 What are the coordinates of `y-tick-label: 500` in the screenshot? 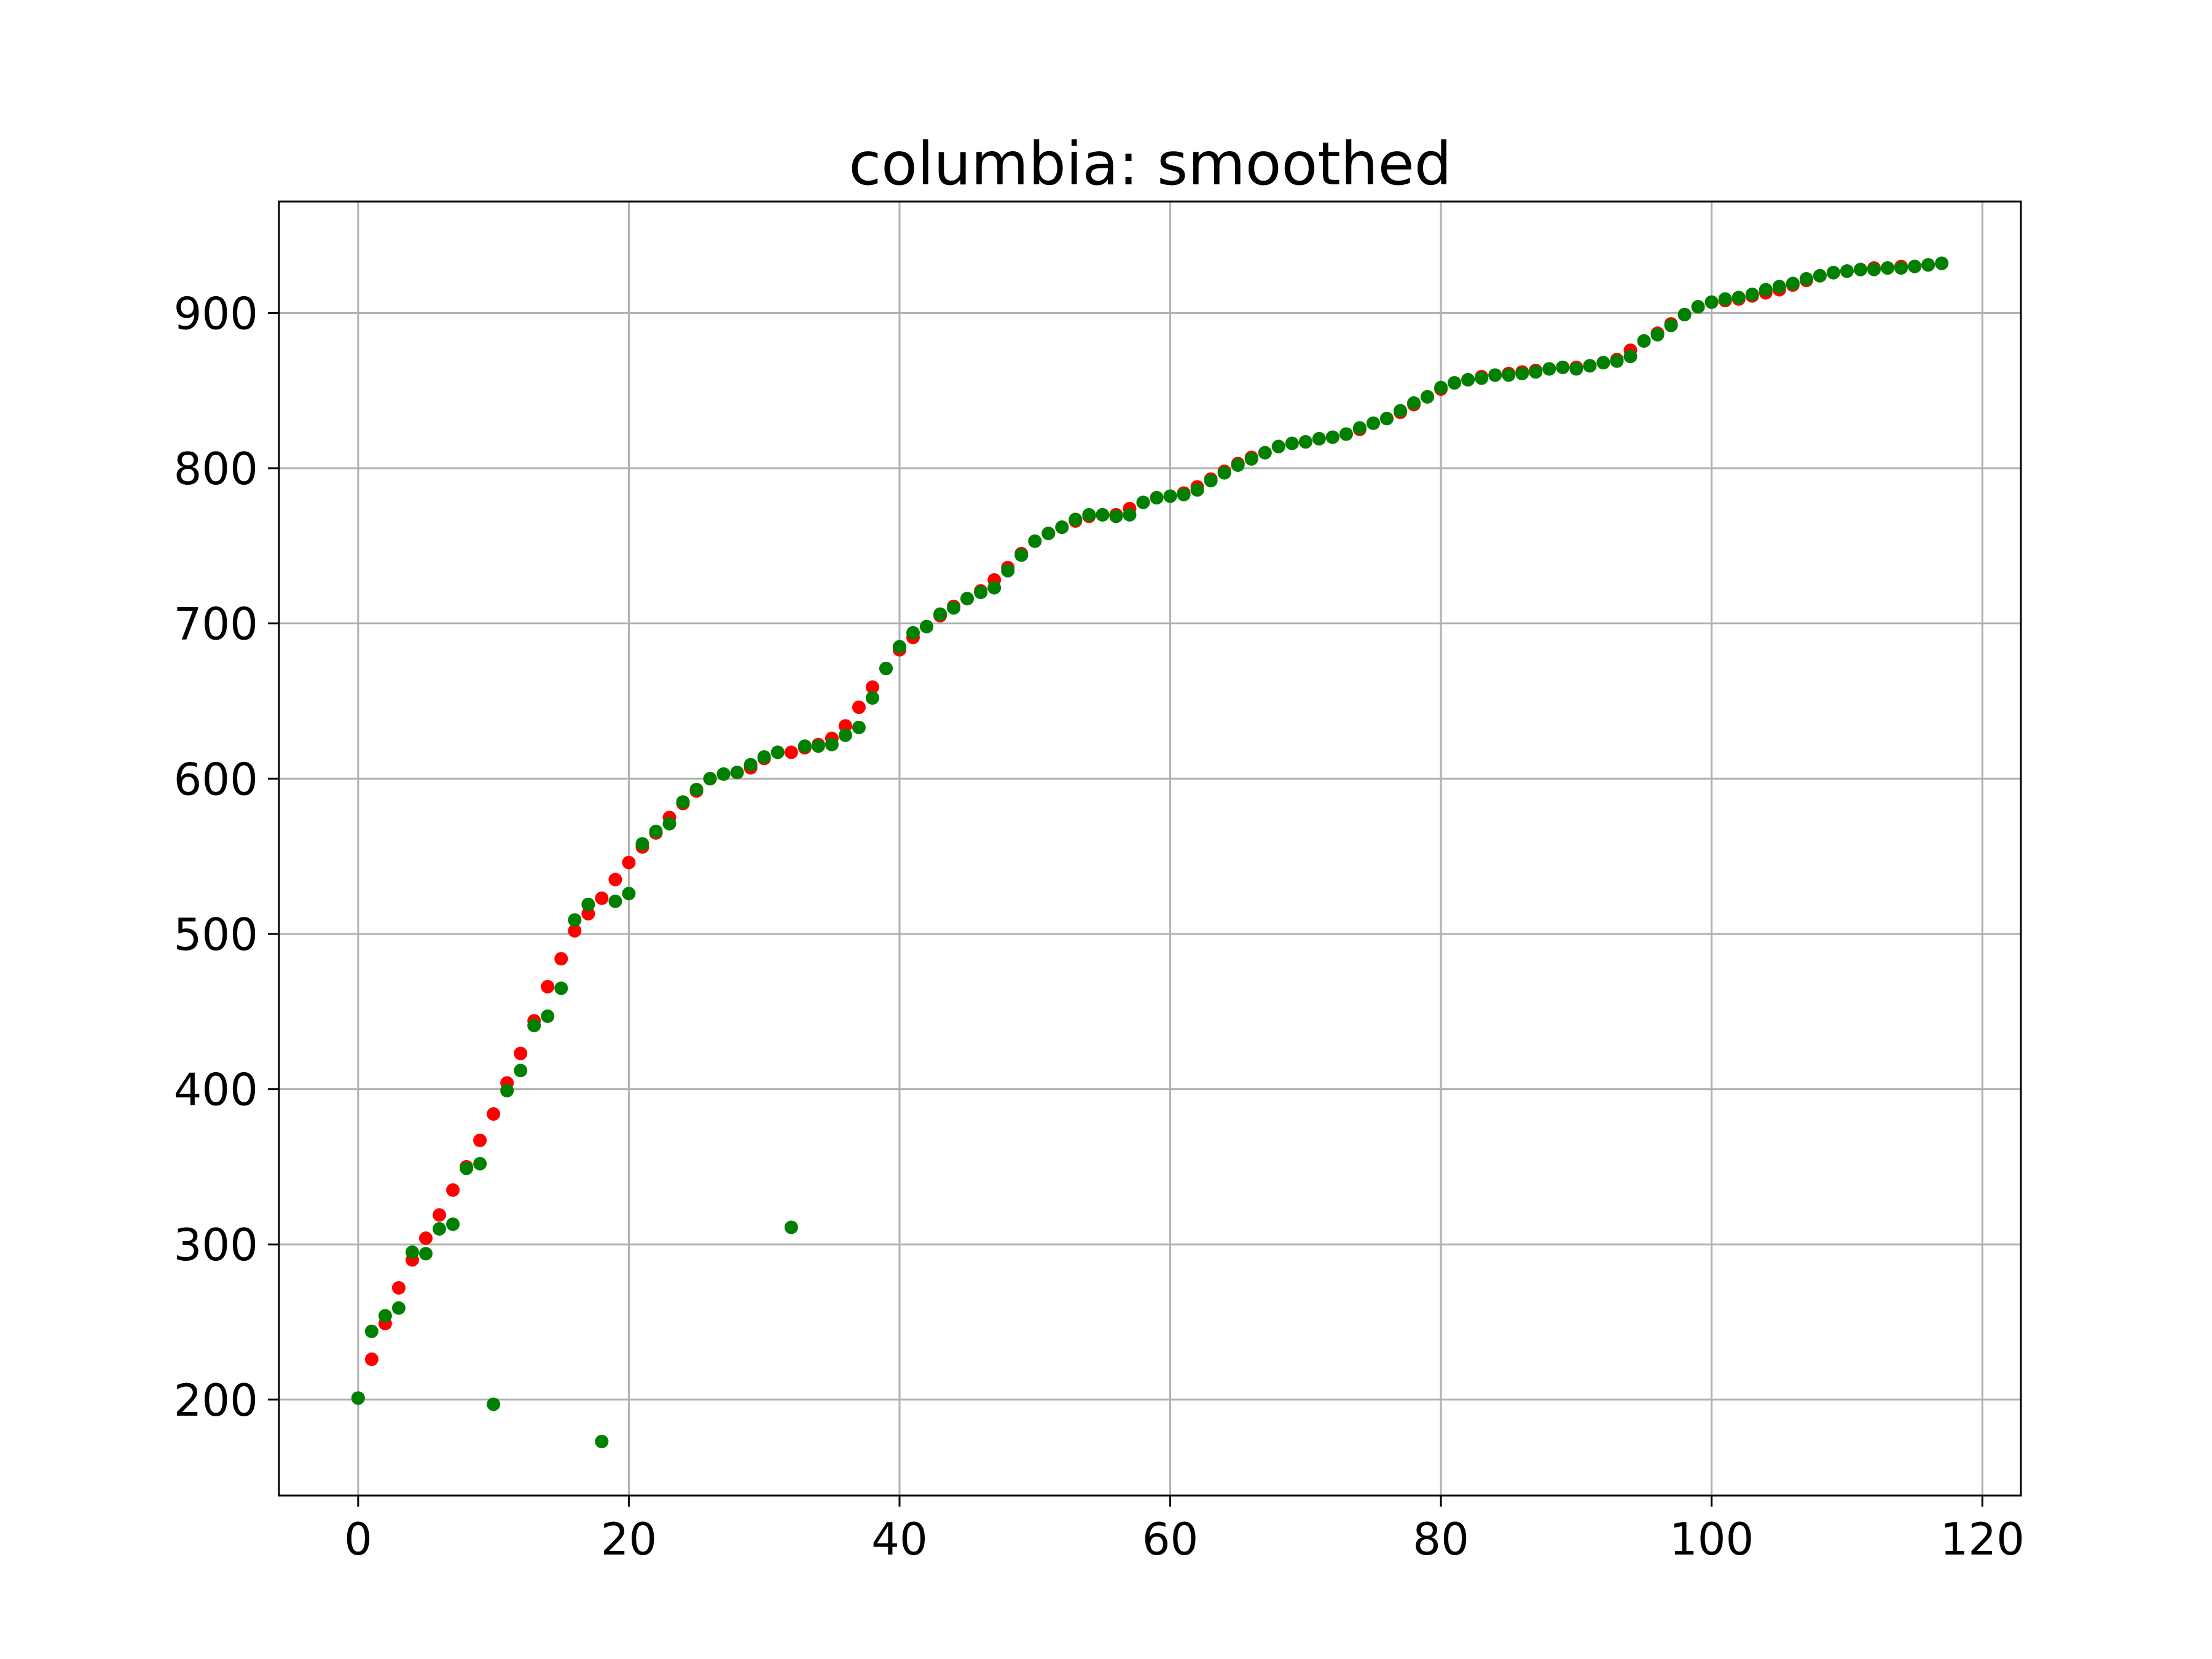 It's located at (216, 934).